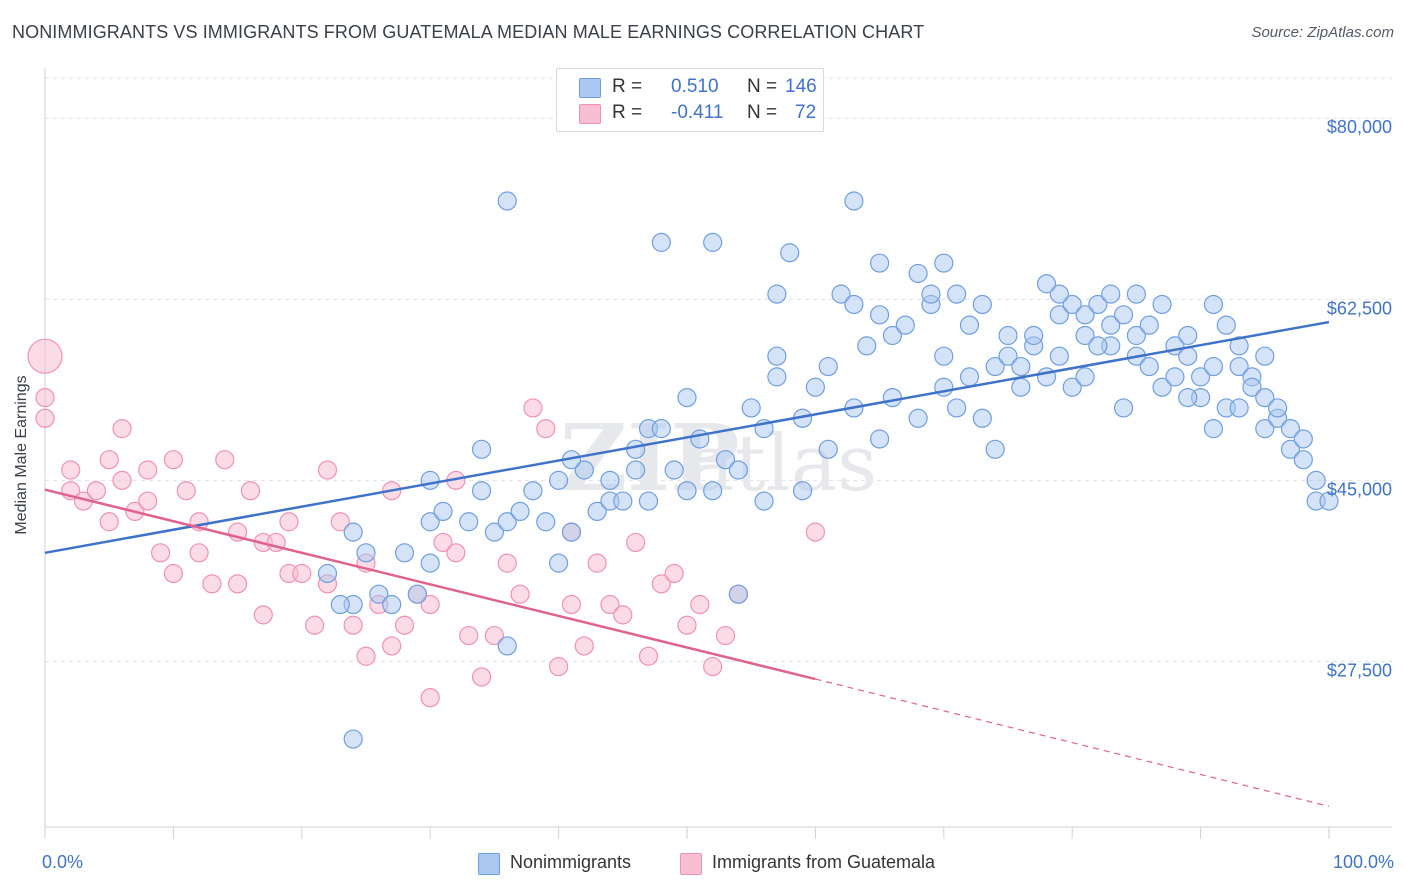  Describe the element at coordinates (697, 112) in the screenshot. I see `r-value: -0.411` at that location.